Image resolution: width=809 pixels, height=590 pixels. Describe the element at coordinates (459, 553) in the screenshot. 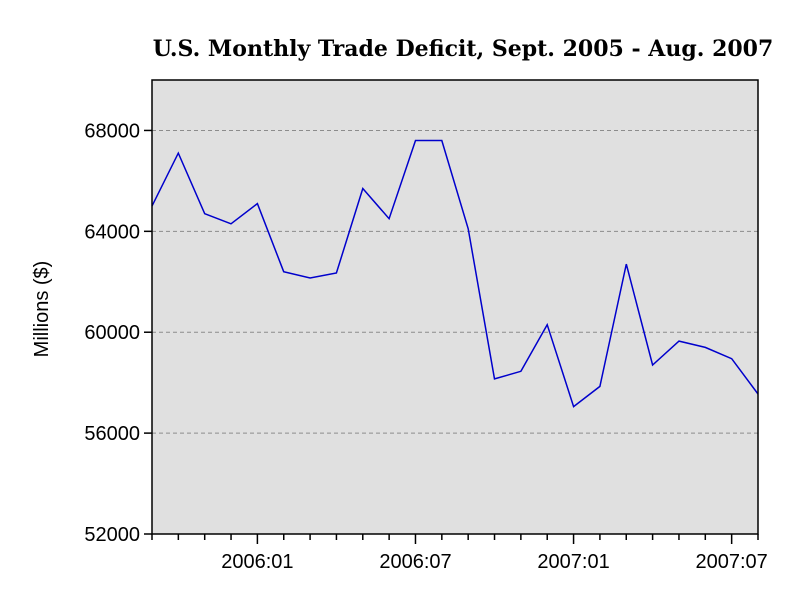

I see `x-axis-ticks: 2006:01 2006:07 2007:01 2007:07` at that location.